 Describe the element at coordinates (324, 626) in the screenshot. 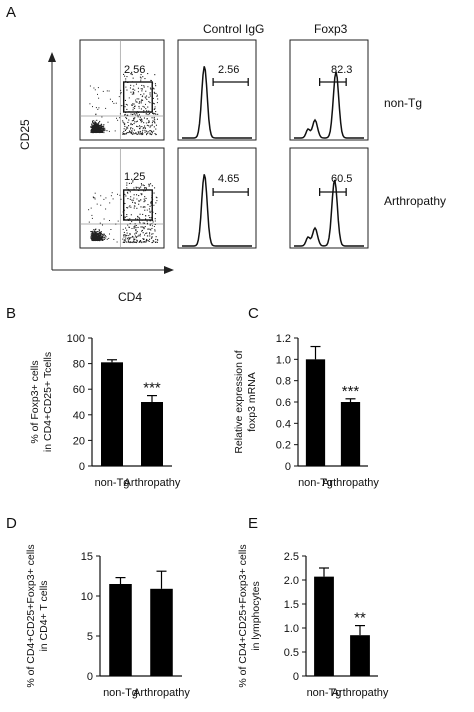

I see `bar-non-tg` at that location.